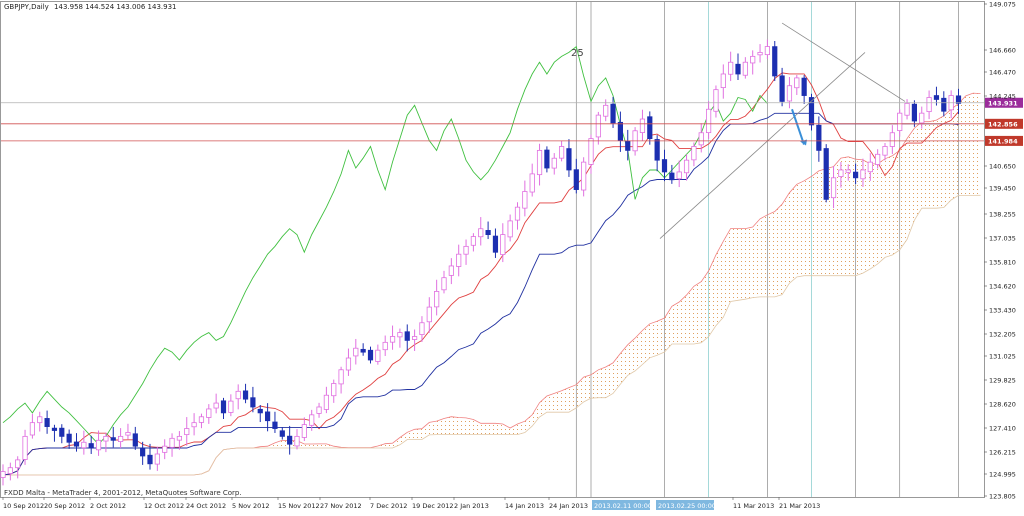 Image resolution: width=1024 pixels, height=516 pixels. What do you see at coordinates (1002, 97) in the screenshot?
I see `y-tick-label: 144.245` at bounding box center [1002, 97].